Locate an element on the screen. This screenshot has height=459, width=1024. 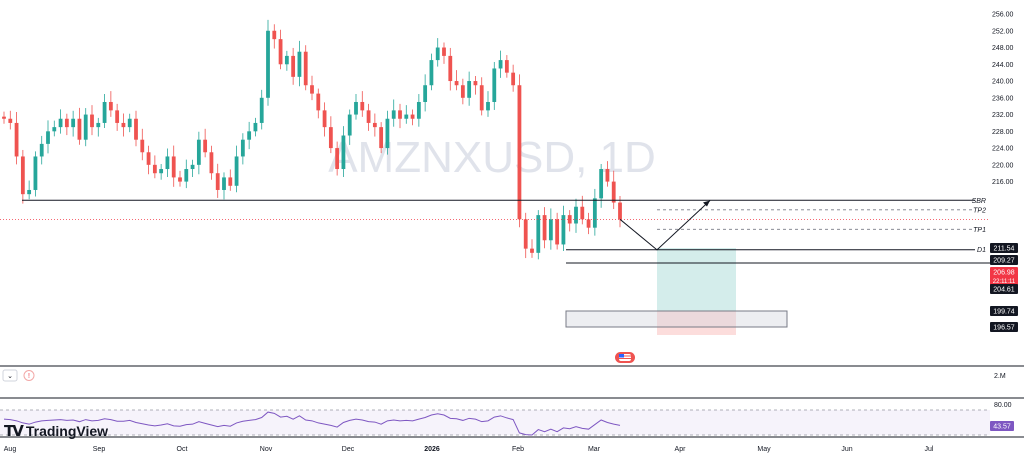
tradingview-logo: TV TradingView is located at coordinates (56, 431).